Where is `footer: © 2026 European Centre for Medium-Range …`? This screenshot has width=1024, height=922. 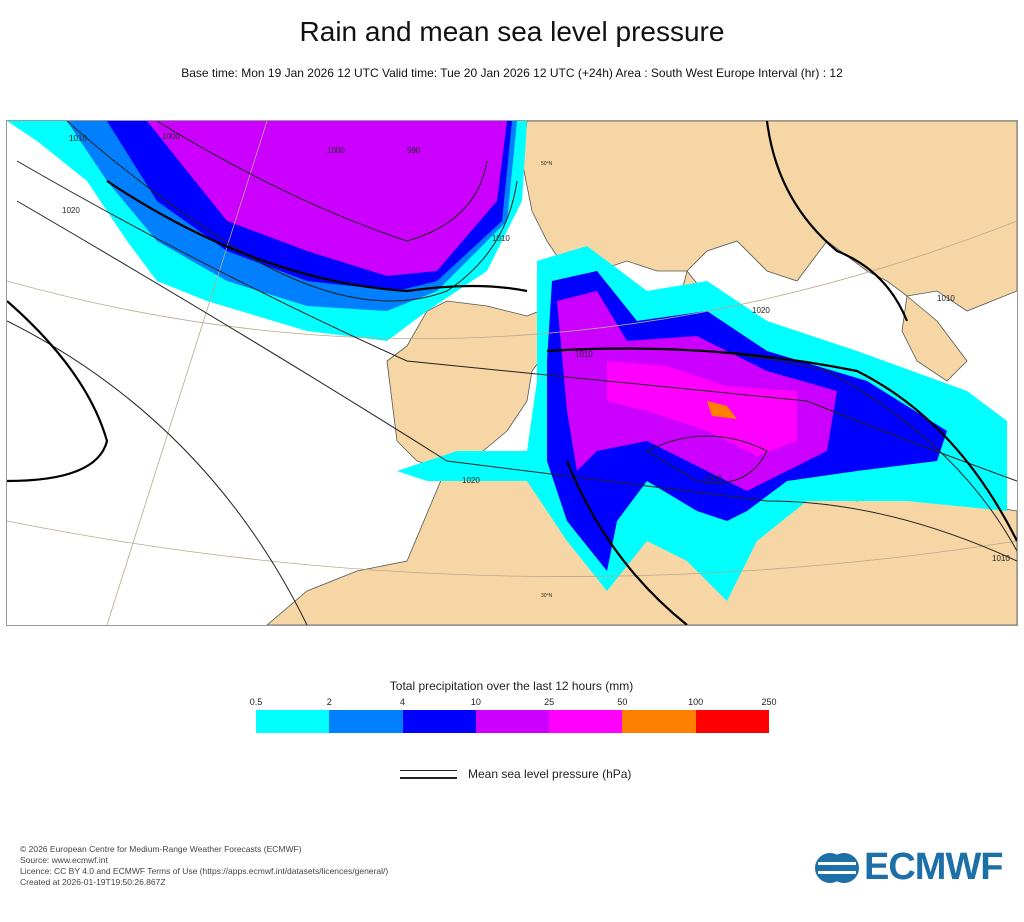 footer: © 2026 European Centre for Medium-Range … is located at coordinates (204, 866).